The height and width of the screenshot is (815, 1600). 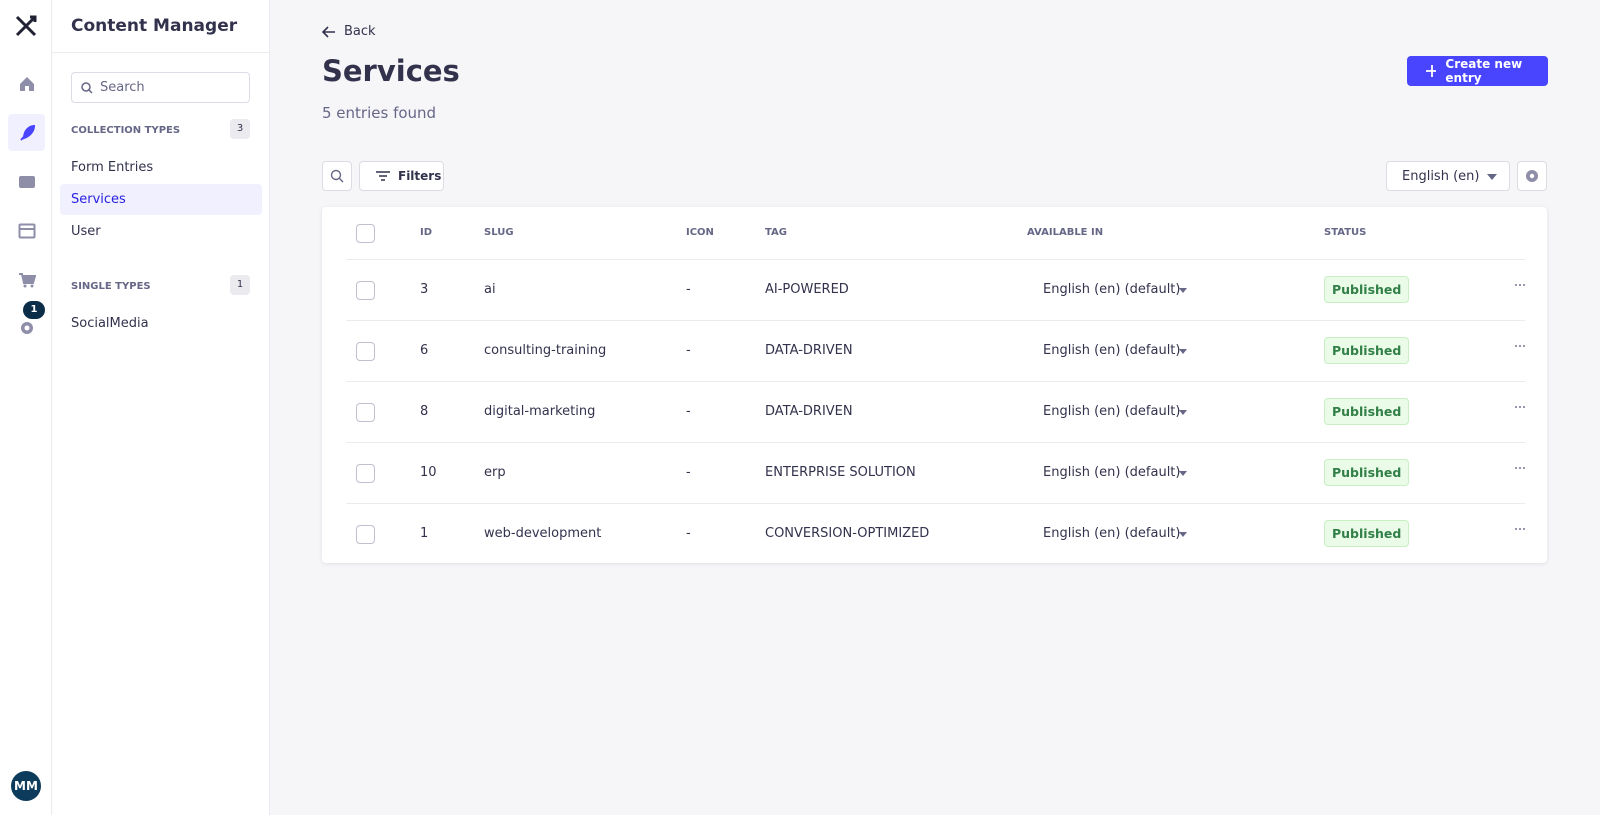 I want to click on cell: erp, so click(x=495, y=472).